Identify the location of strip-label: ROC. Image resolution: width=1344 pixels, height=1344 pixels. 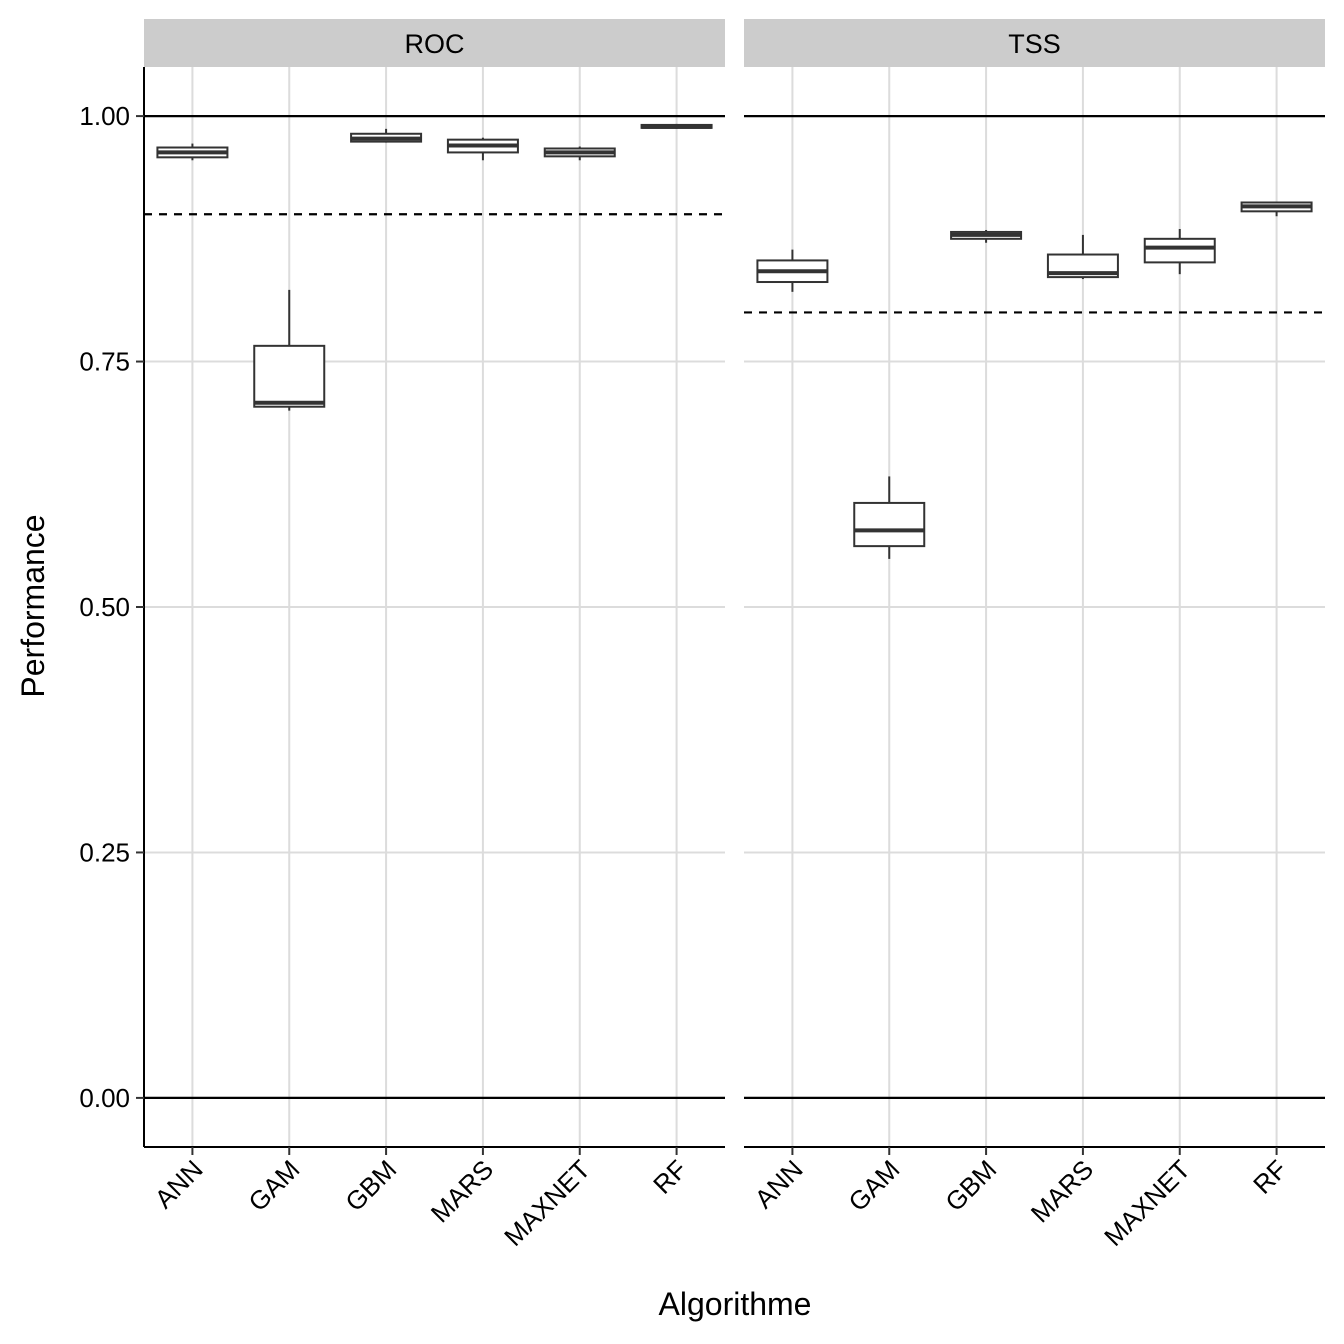
(435, 44).